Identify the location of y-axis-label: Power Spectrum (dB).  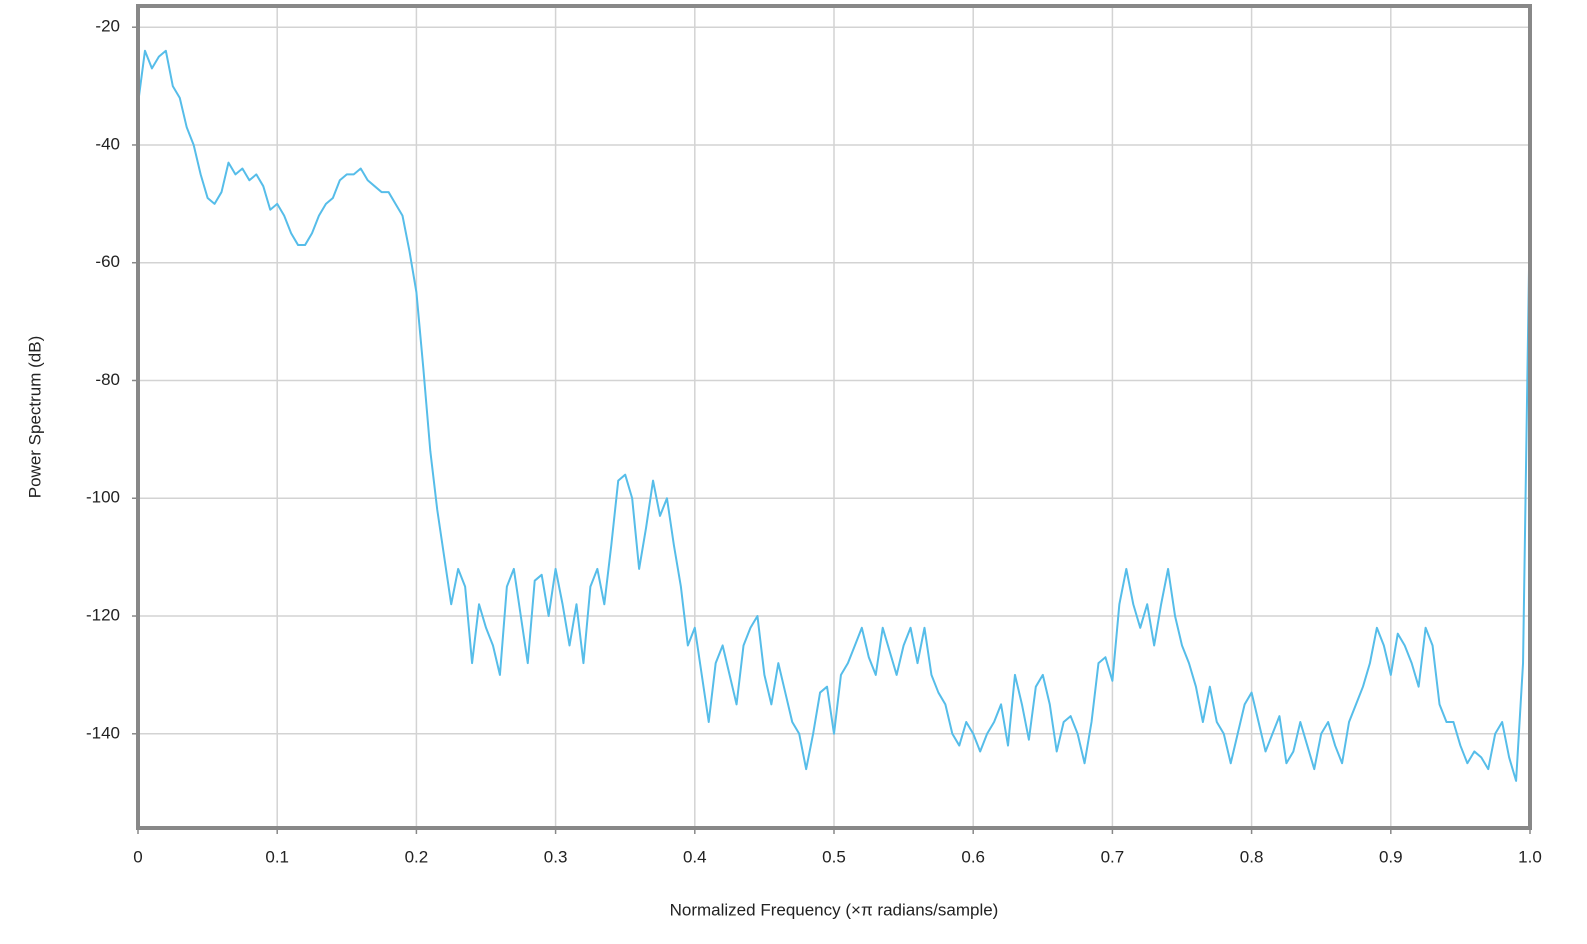
(34, 417).